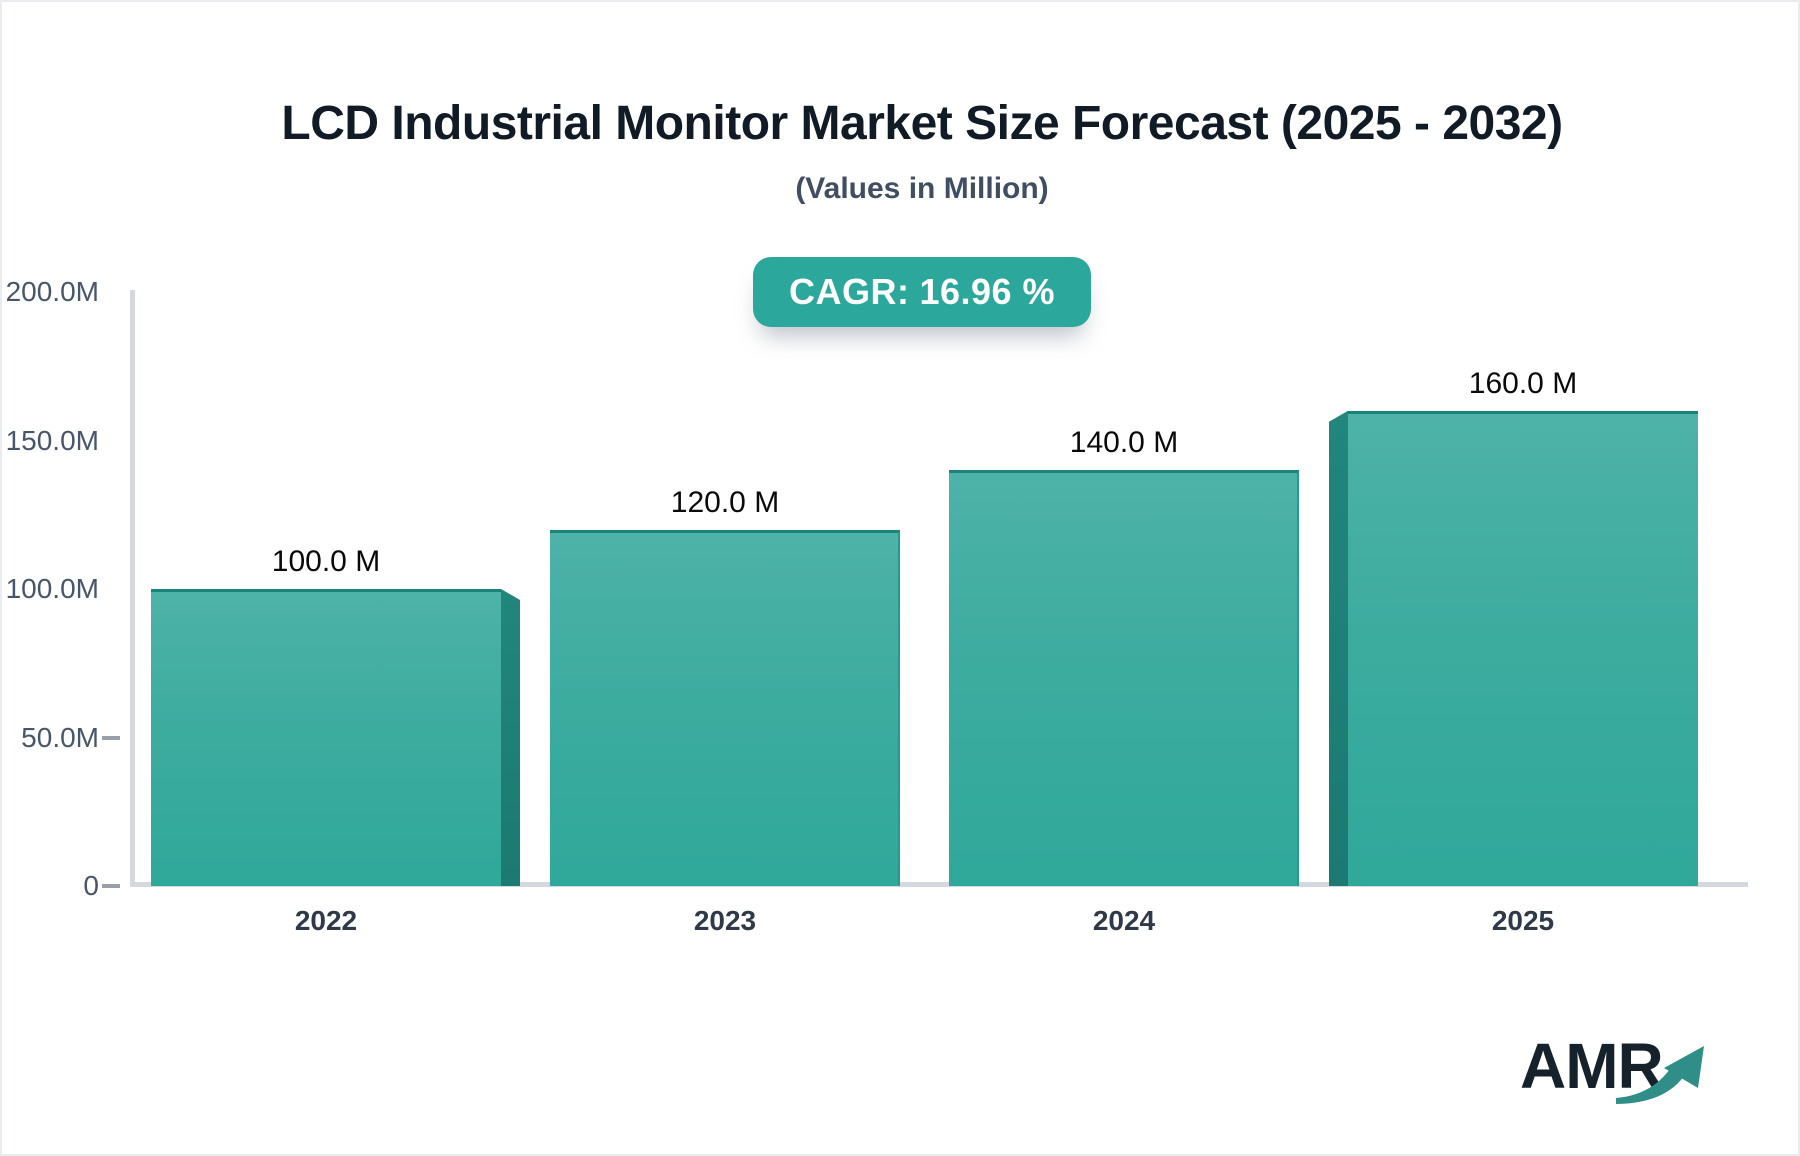  Describe the element at coordinates (922, 188) in the screenshot. I see `chart-subtitle: (Values in Million)` at that location.